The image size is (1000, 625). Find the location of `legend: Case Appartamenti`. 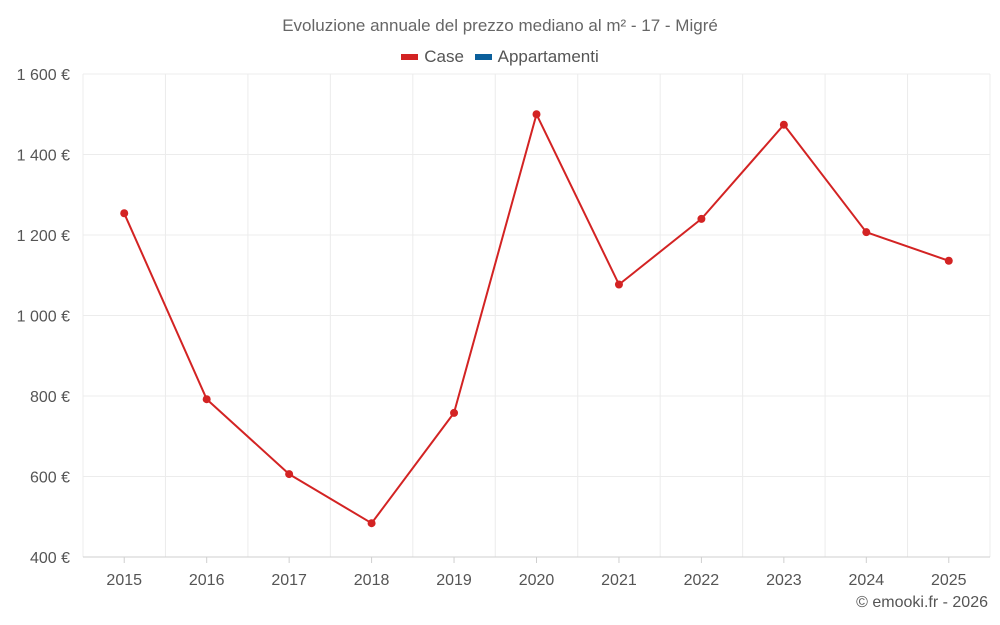

legend: Case Appartamenti is located at coordinates (500, 56).